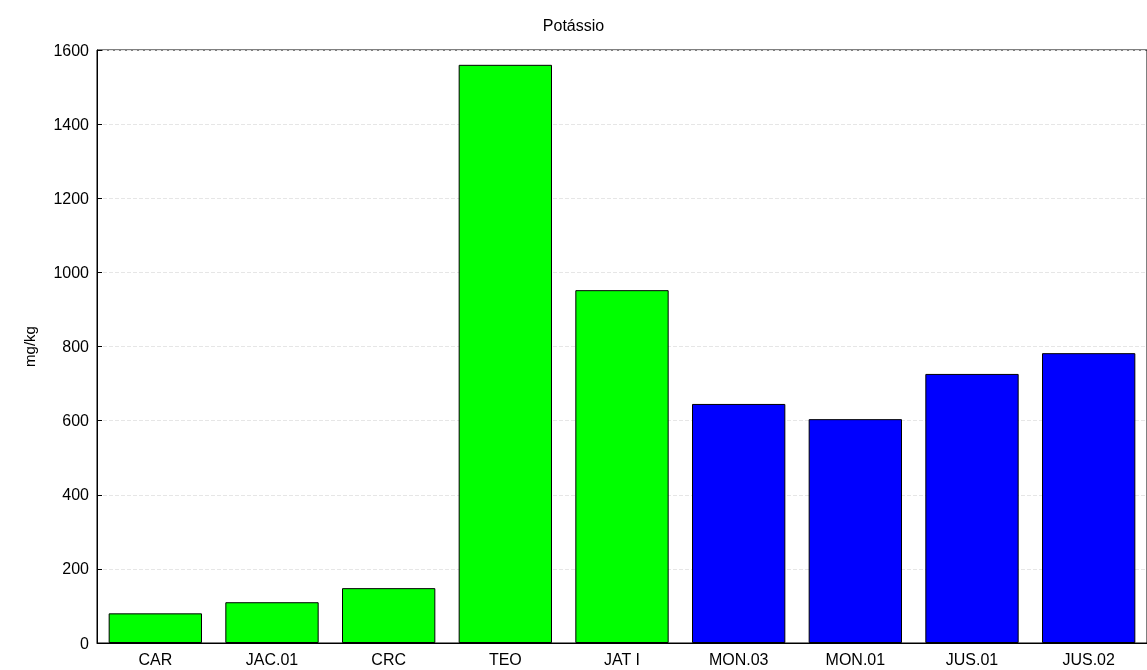  Describe the element at coordinates (1088, 659) in the screenshot. I see `x-tick-label: JUS.02` at that location.